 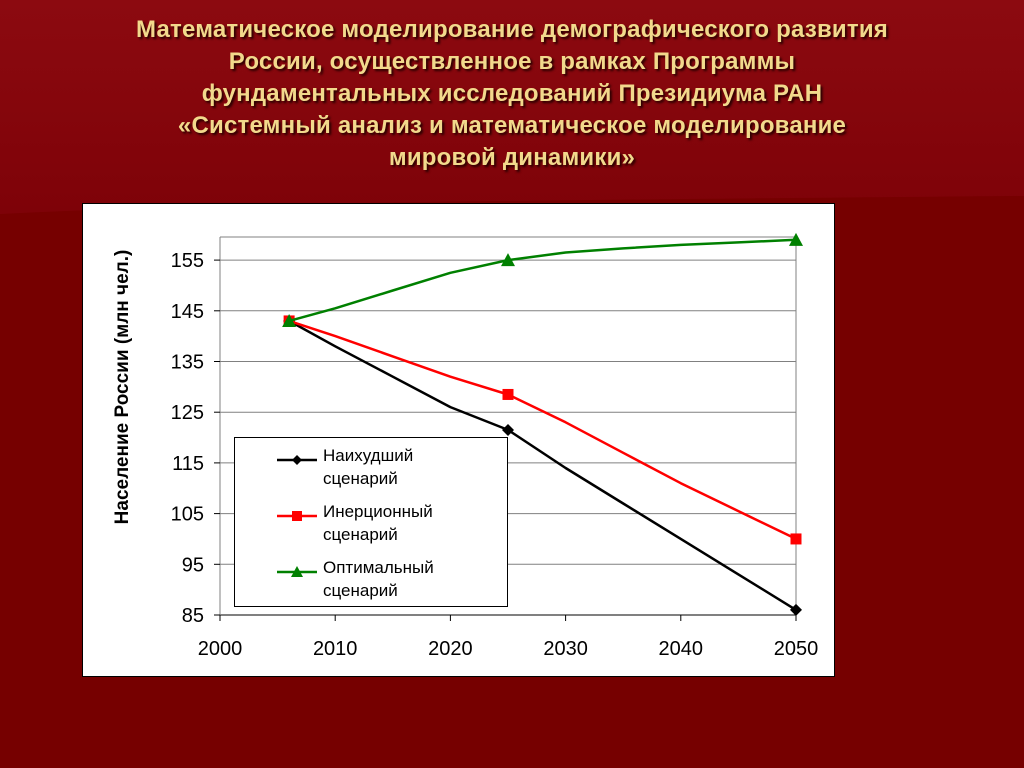 I want to click on legend-marker-triangle, so click(x=297, y=571).